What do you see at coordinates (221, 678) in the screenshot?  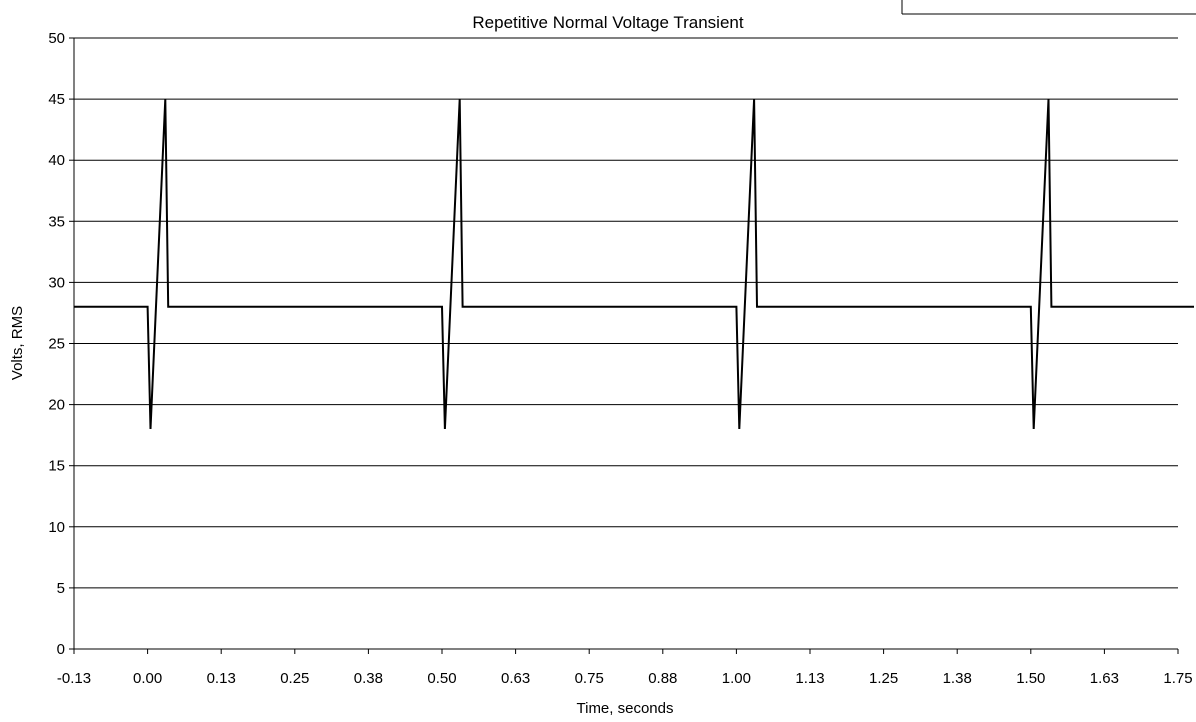 I see `x-tick-label: 0.13` at bounding box center [221, 678].